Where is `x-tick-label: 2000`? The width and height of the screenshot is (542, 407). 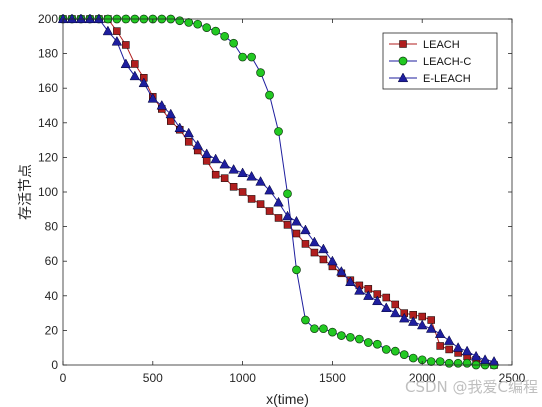
x-tick-label: 2000 is located at coordinates (422, 378).